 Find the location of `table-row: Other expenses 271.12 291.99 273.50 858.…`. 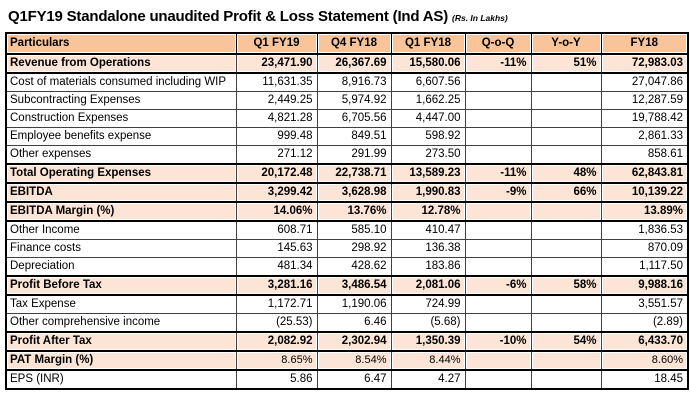

table-row: Other expenses 271.12 291.99 273.50 858.… is located at coordinates (347, 155).